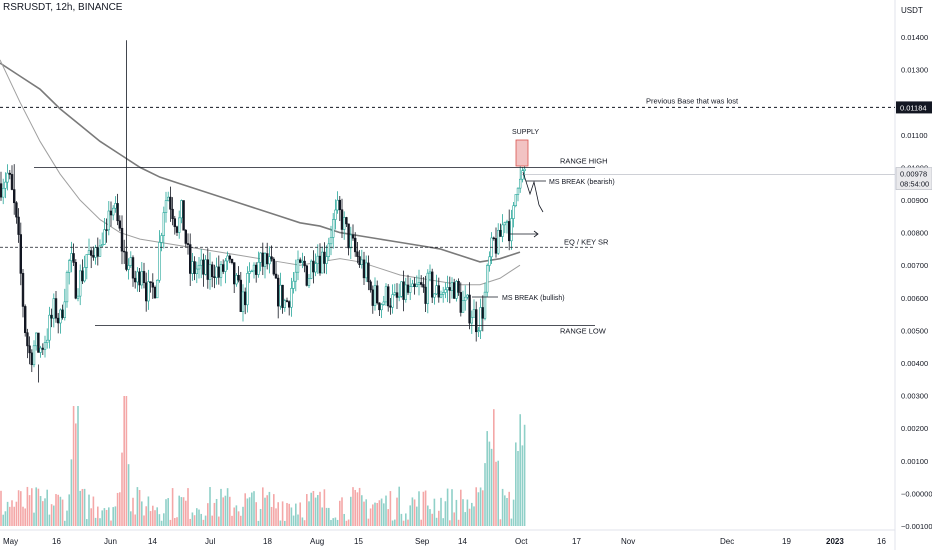 The width and height of the screenshot is (932, 550). I want to click on supply-zone, so click(522, 153).